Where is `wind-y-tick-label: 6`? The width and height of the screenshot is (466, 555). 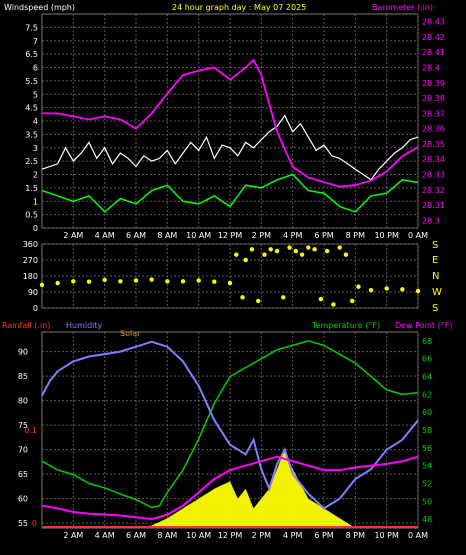 wind-y-tick-label: 6 is located at coordinates (35, 68).